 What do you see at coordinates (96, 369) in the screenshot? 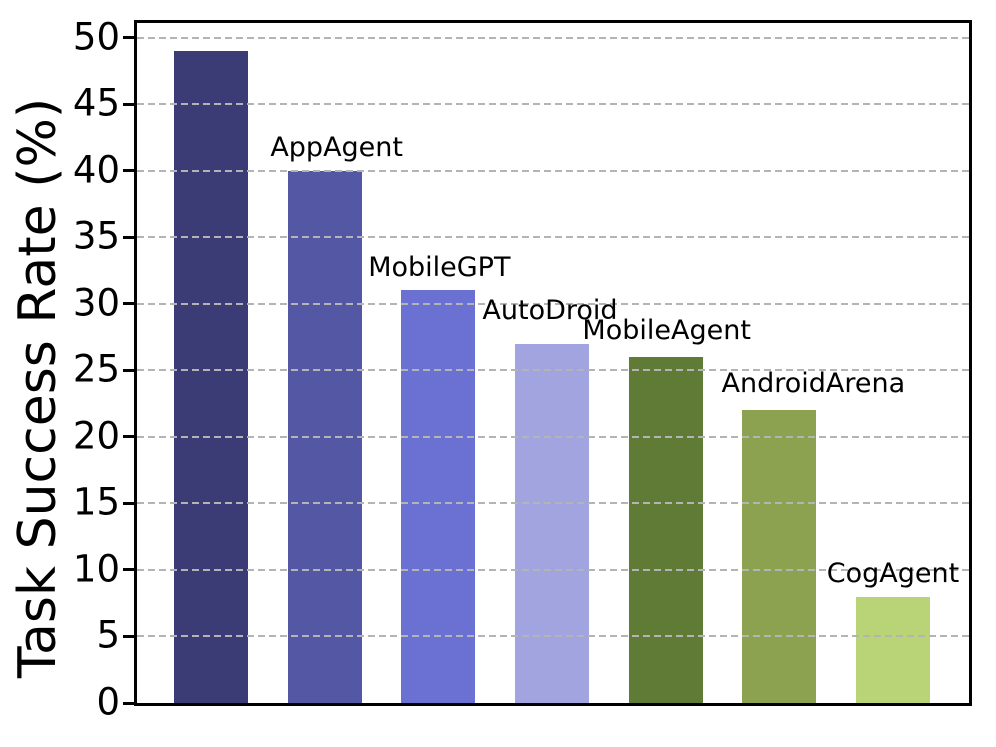
I see `y-tick-label-25: 25` at bounding box center [96, 369].